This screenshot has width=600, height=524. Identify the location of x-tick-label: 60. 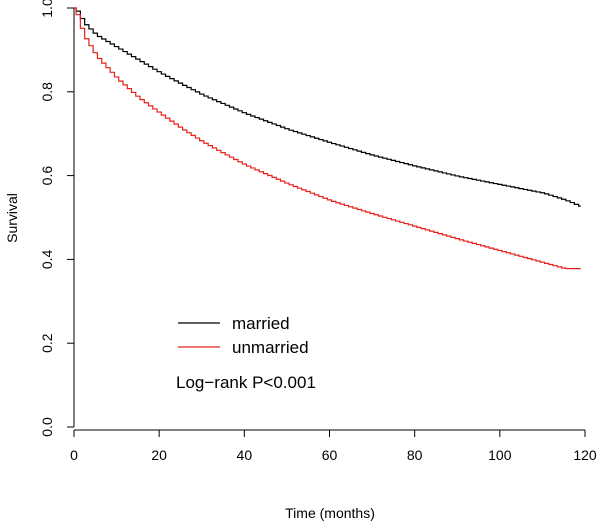
(330, 455).